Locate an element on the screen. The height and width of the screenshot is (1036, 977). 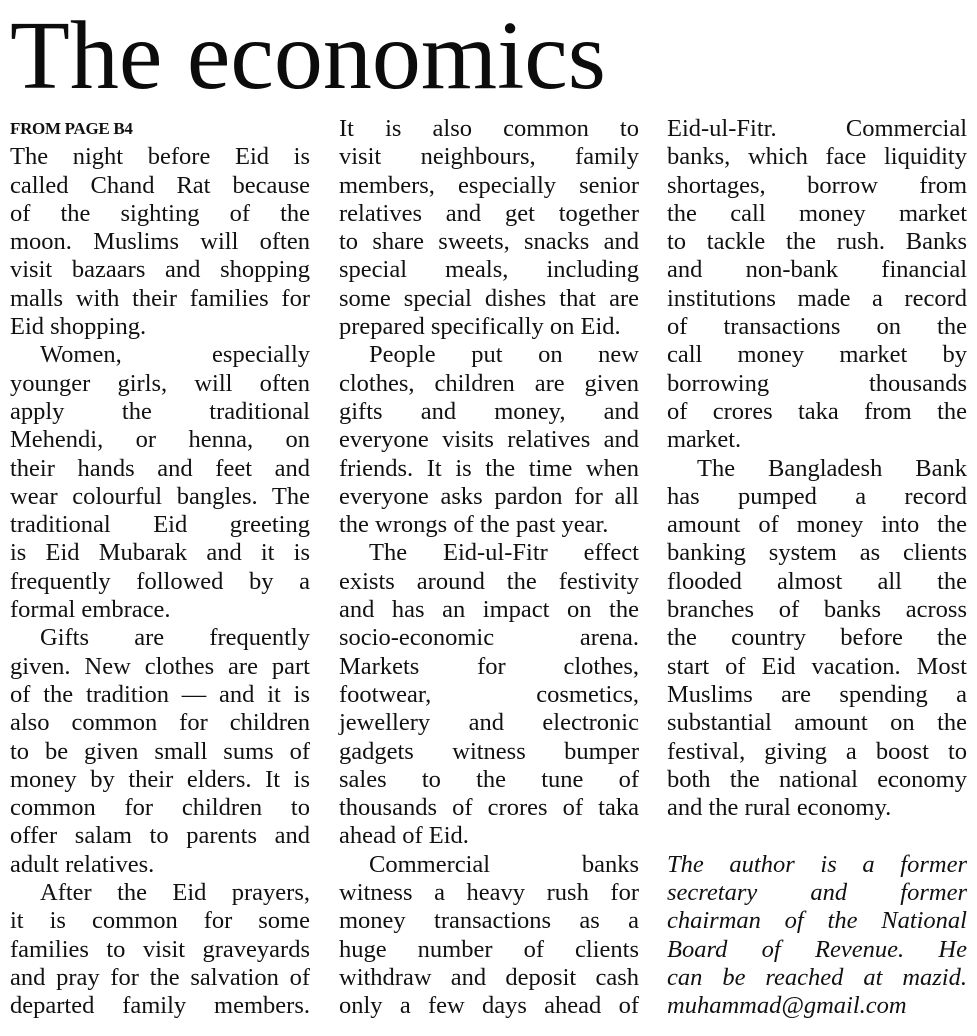
text-line: and the rural economy. is located at coordinates (779, 808).